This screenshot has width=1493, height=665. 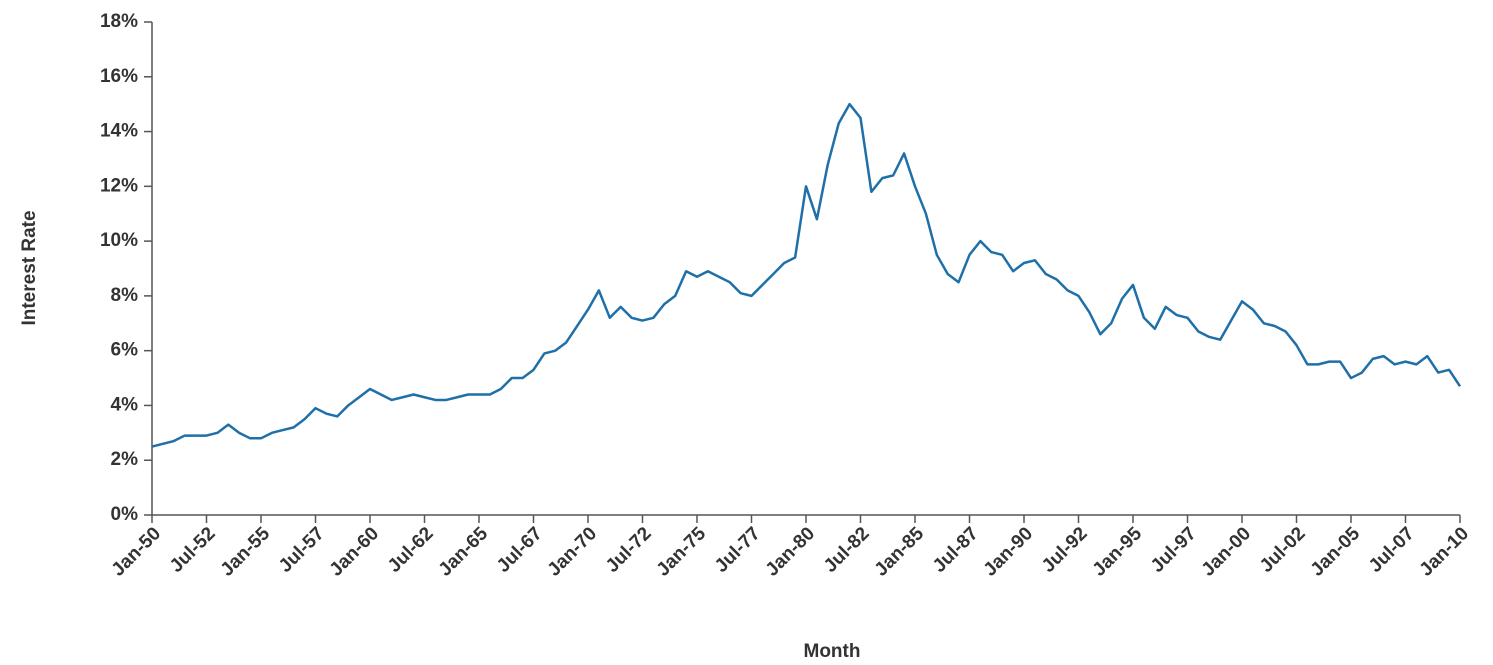 I want to click on x-tick-label: Jul-52, so click(x=193, y=550).